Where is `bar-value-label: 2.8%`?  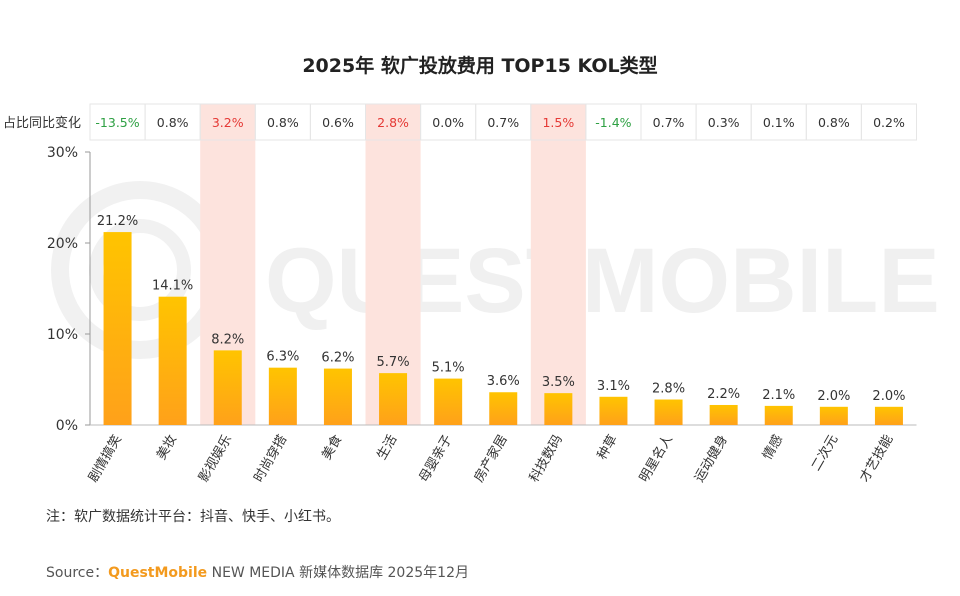
bar-value-label: 2.8% is located at coordinates (668, 389).